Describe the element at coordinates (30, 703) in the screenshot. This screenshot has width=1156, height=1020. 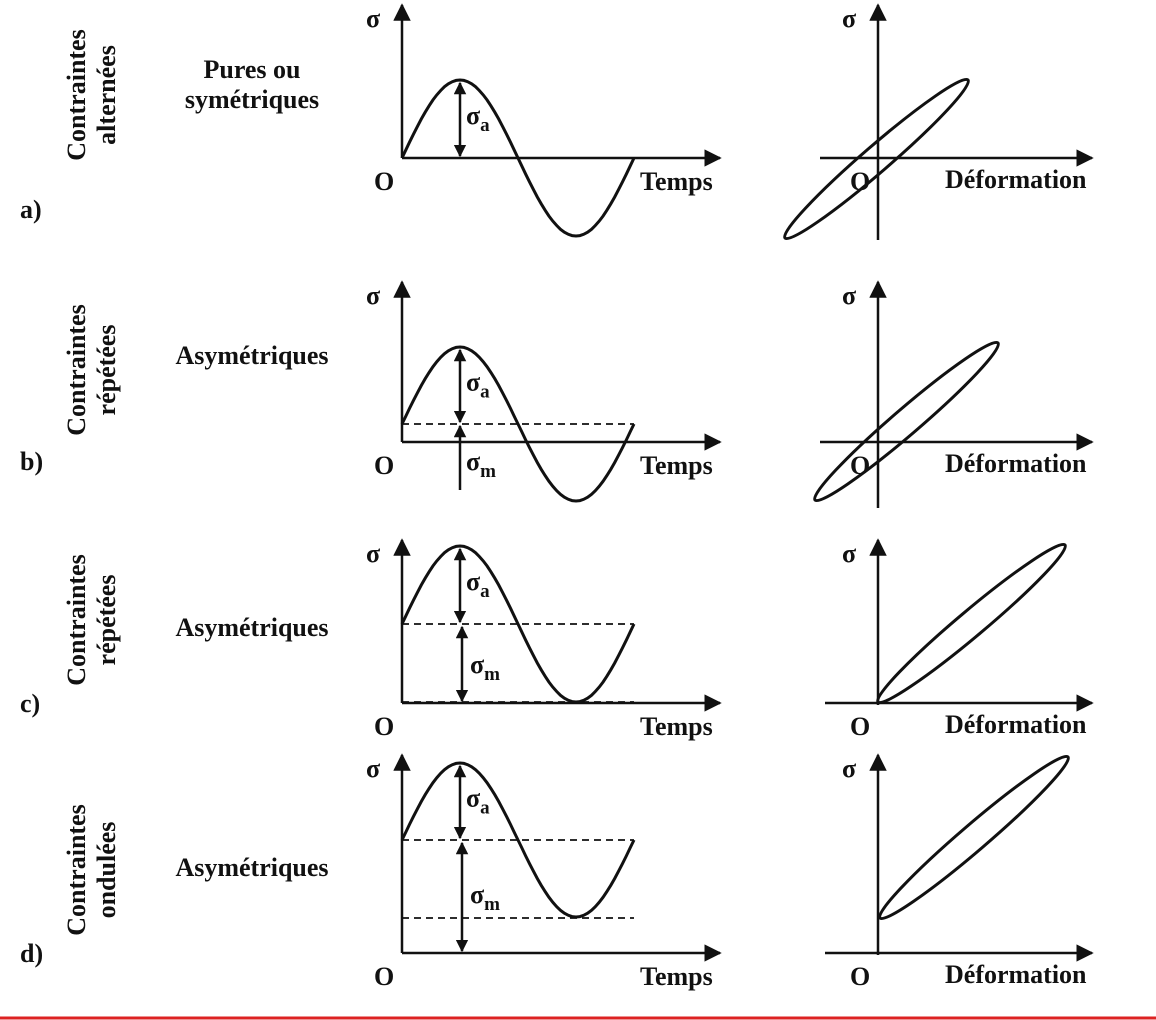
I see `row-letter: c)` at that location.